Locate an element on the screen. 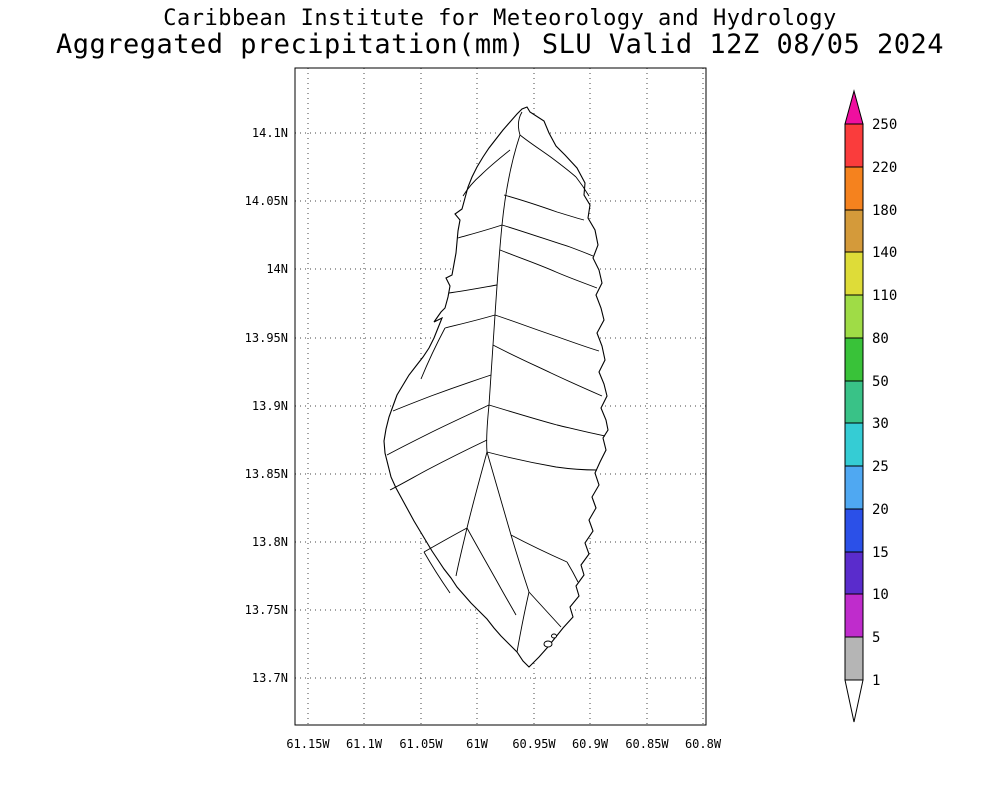 Image resolution: width=1000 pixels, height=800 pixels. lat-tick-label: 14.1N is located at coordinates (270, 133).